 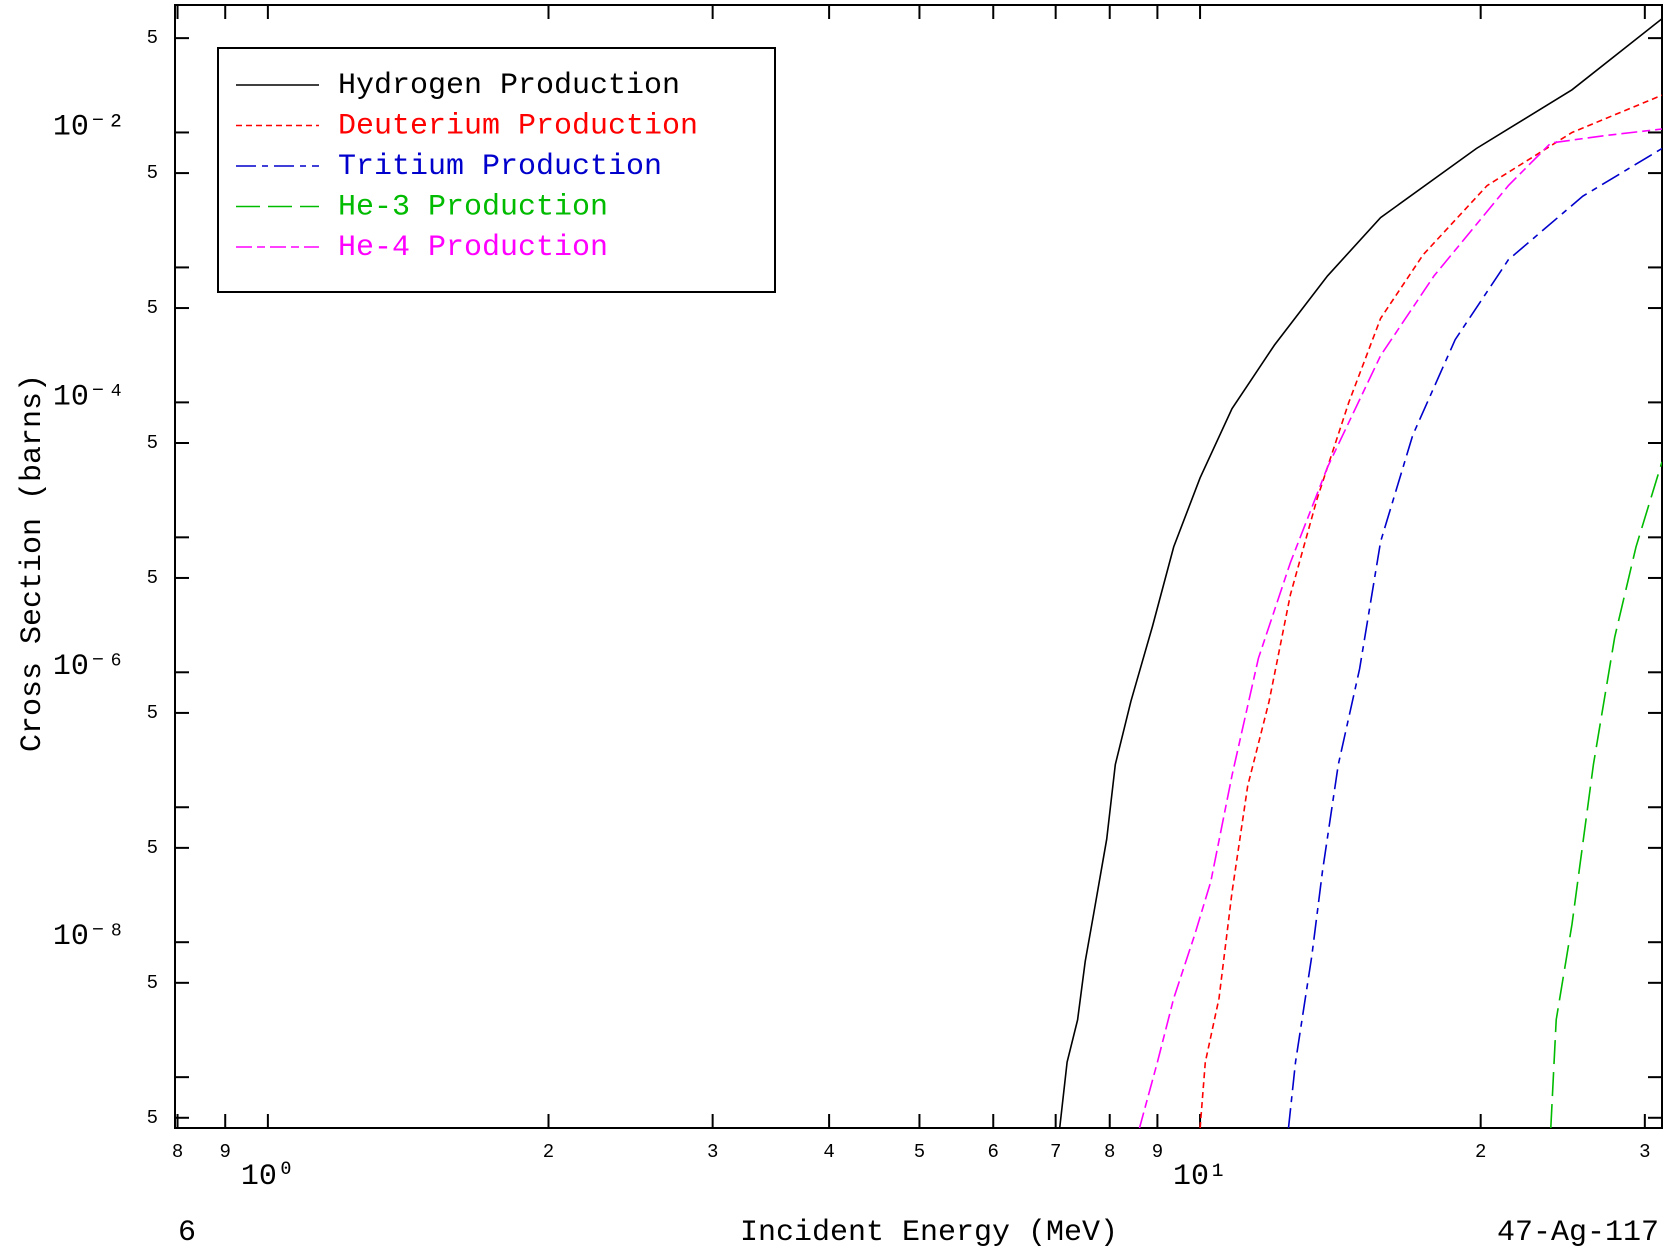 I want to click on legend-label: Hydrogen Production, so click(x=509, y=86).